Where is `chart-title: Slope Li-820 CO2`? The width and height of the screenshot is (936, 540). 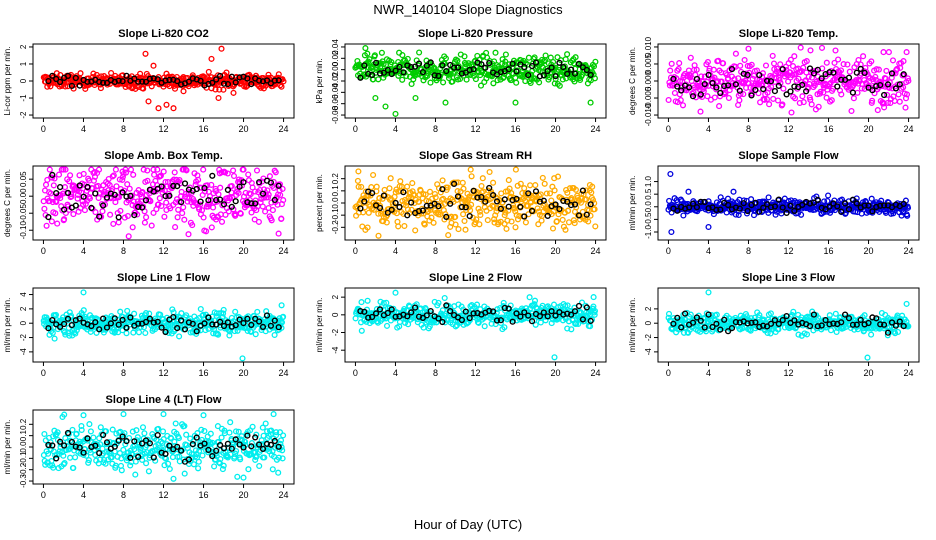
chart-title: Slope Li-820 CO2 is located at coordinates (163, 34).